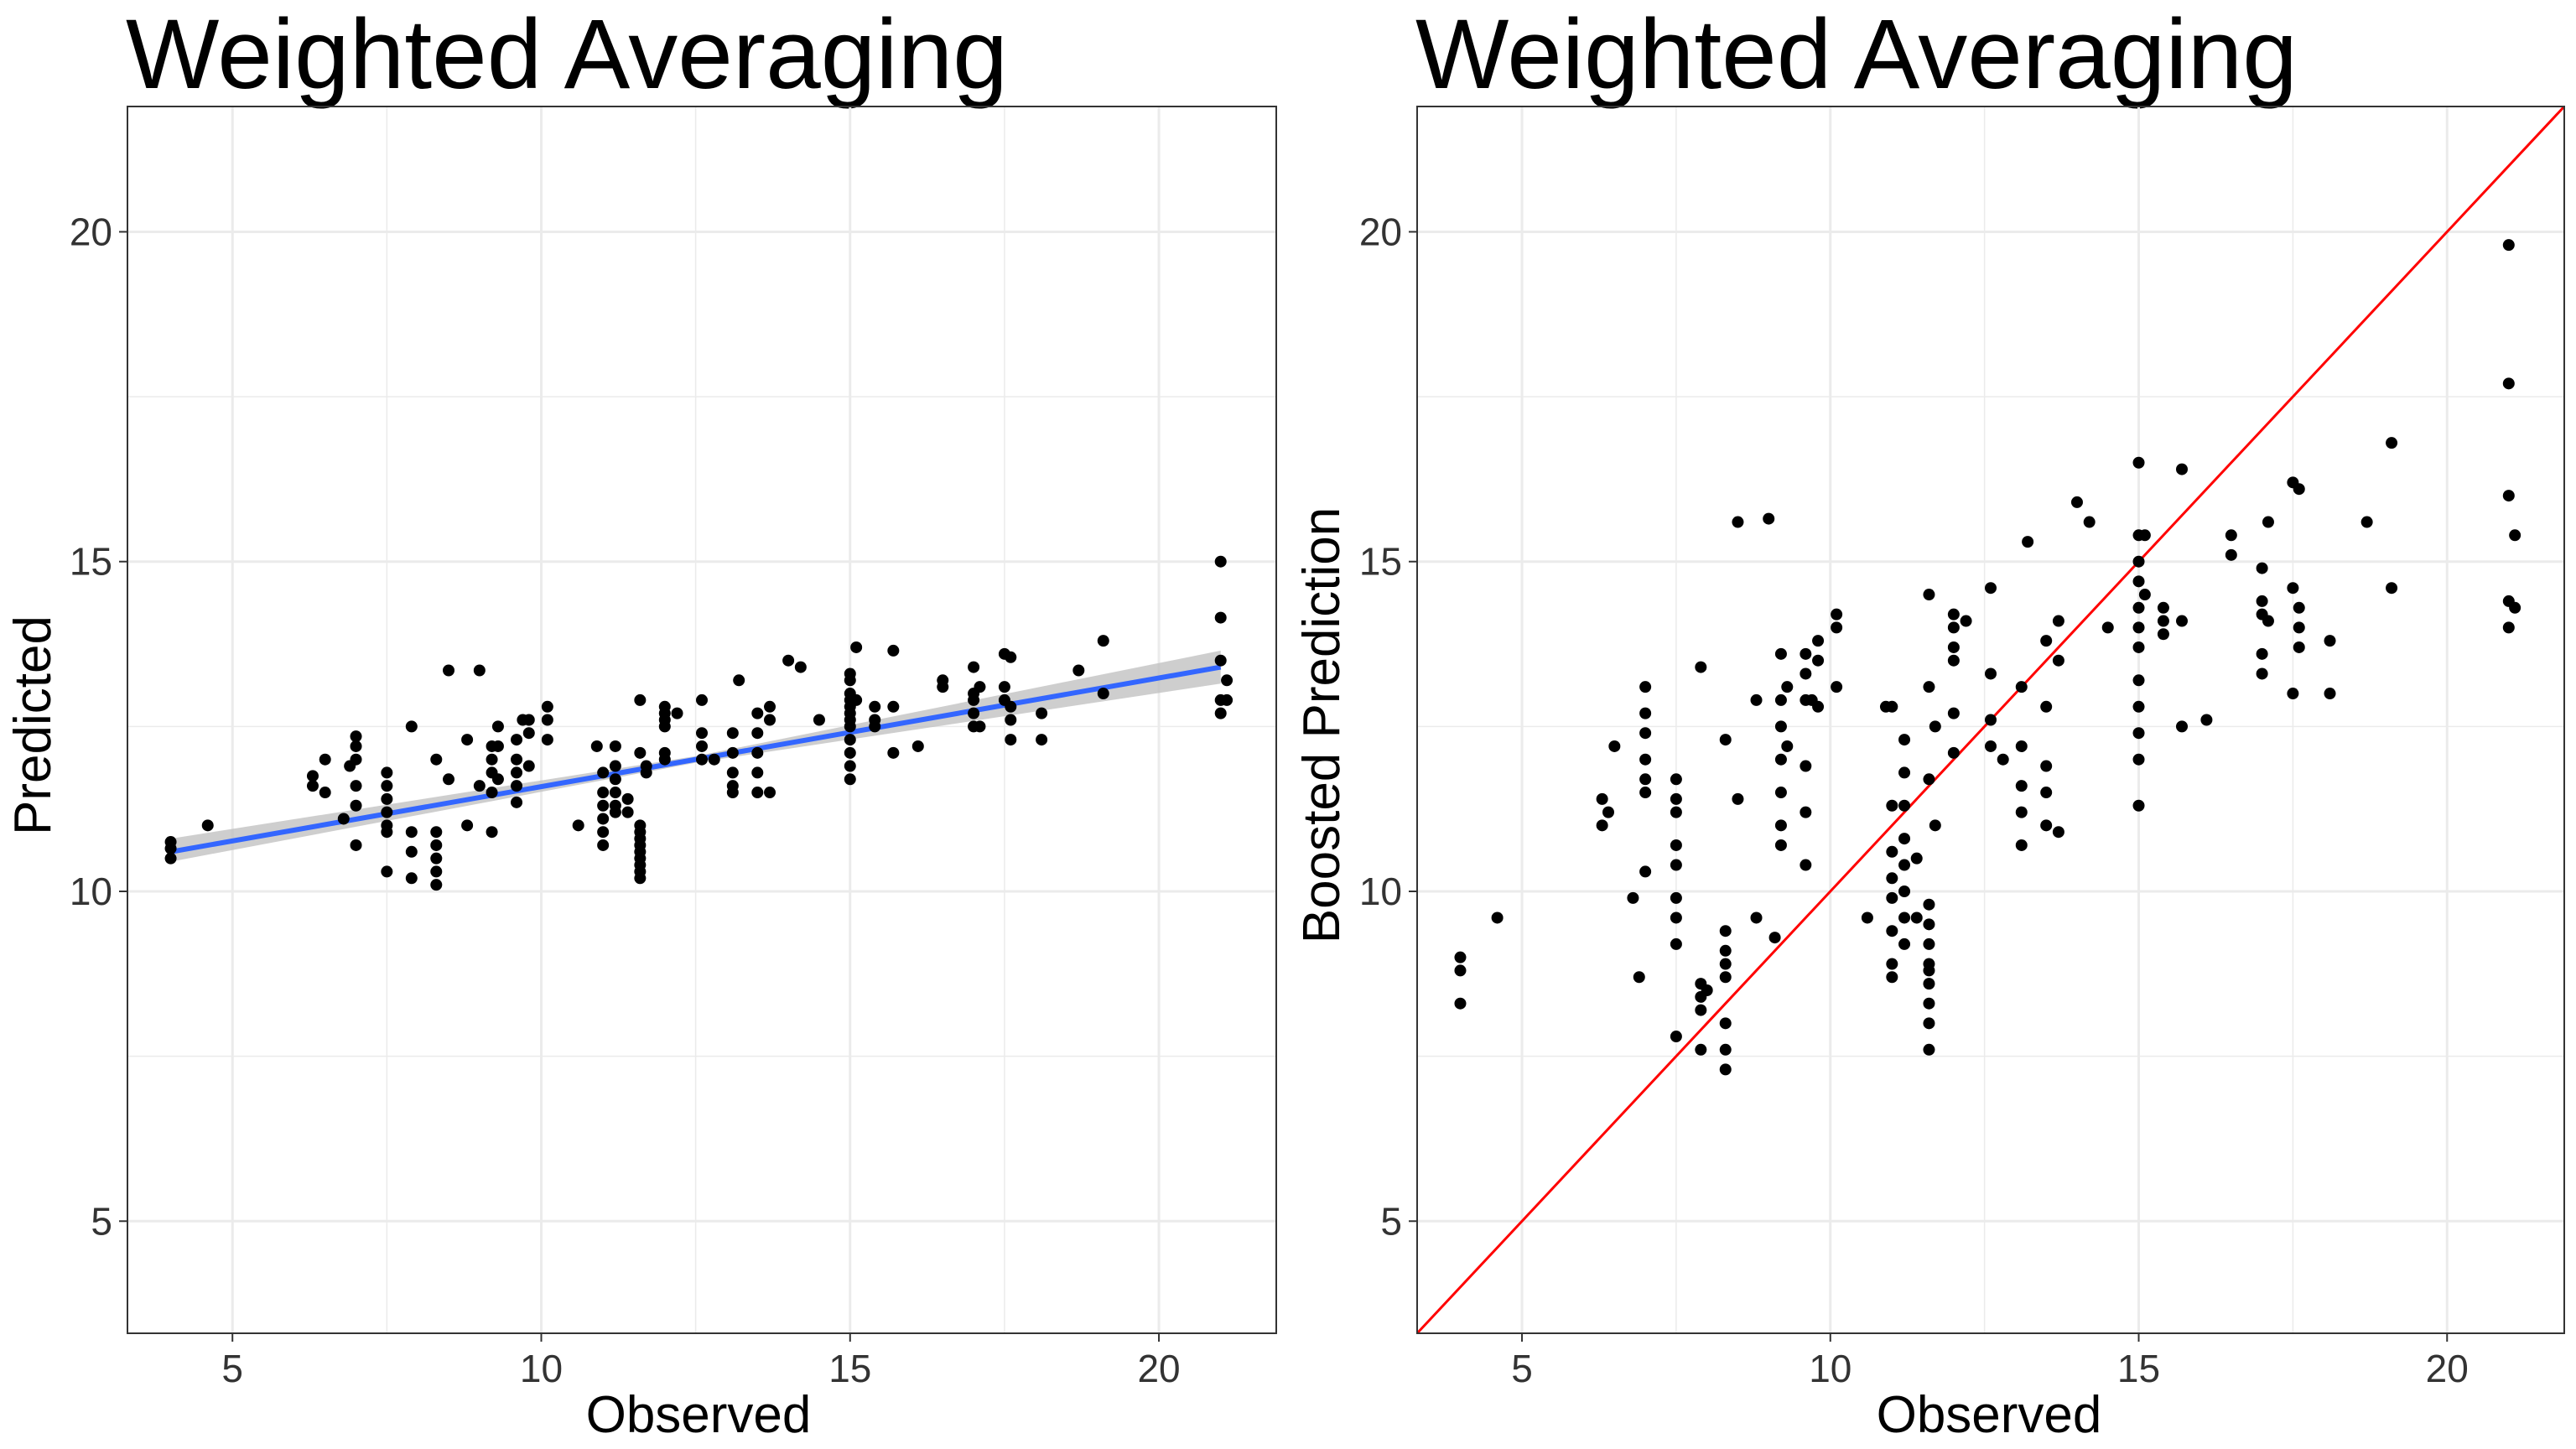 The image size is (2576, 1449). Describe the element at coordinates (1322, 725) in the screenshot. I see `right-y-axis-label: Boosted Prediction` at that location.